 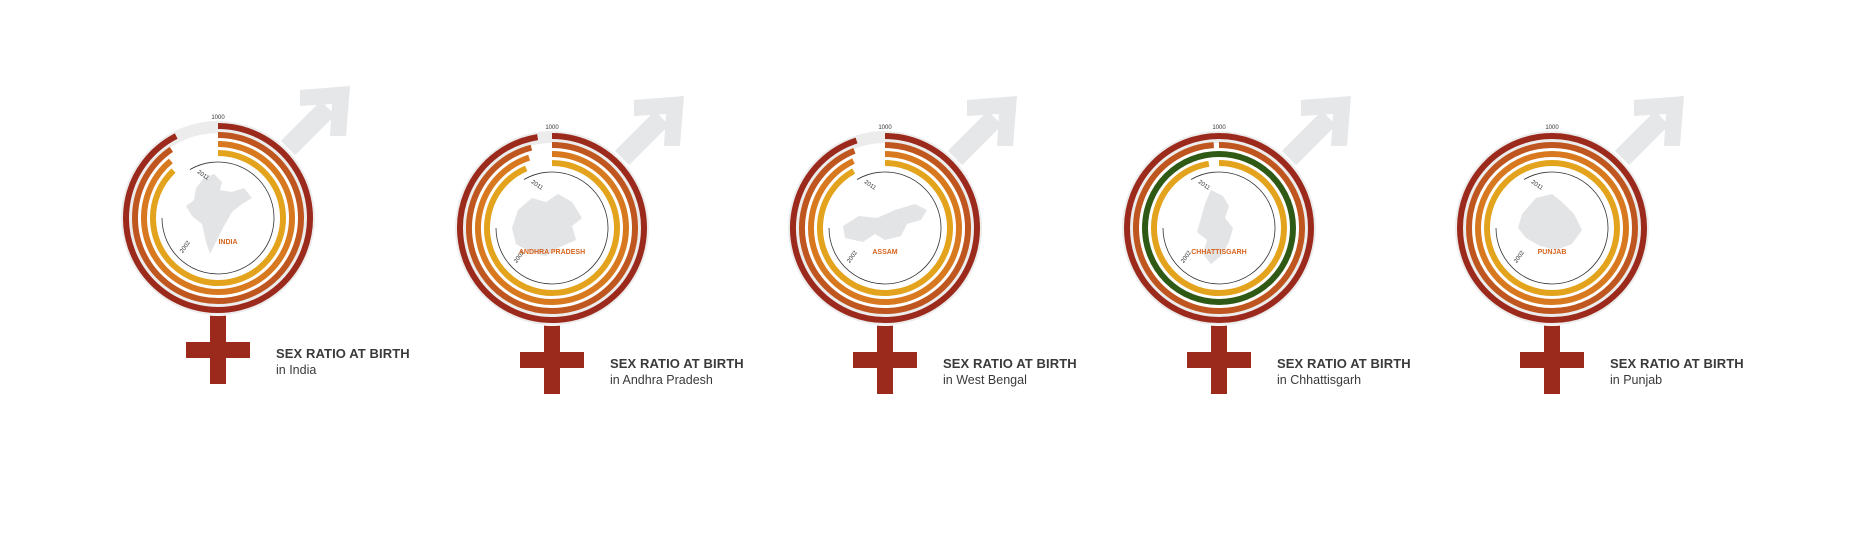 What do you see at coordinates (343, 361) in the screenshot?
I see `caption-1: SEX RATIO AT BIRTH in India` at bounding box center [343, 361].